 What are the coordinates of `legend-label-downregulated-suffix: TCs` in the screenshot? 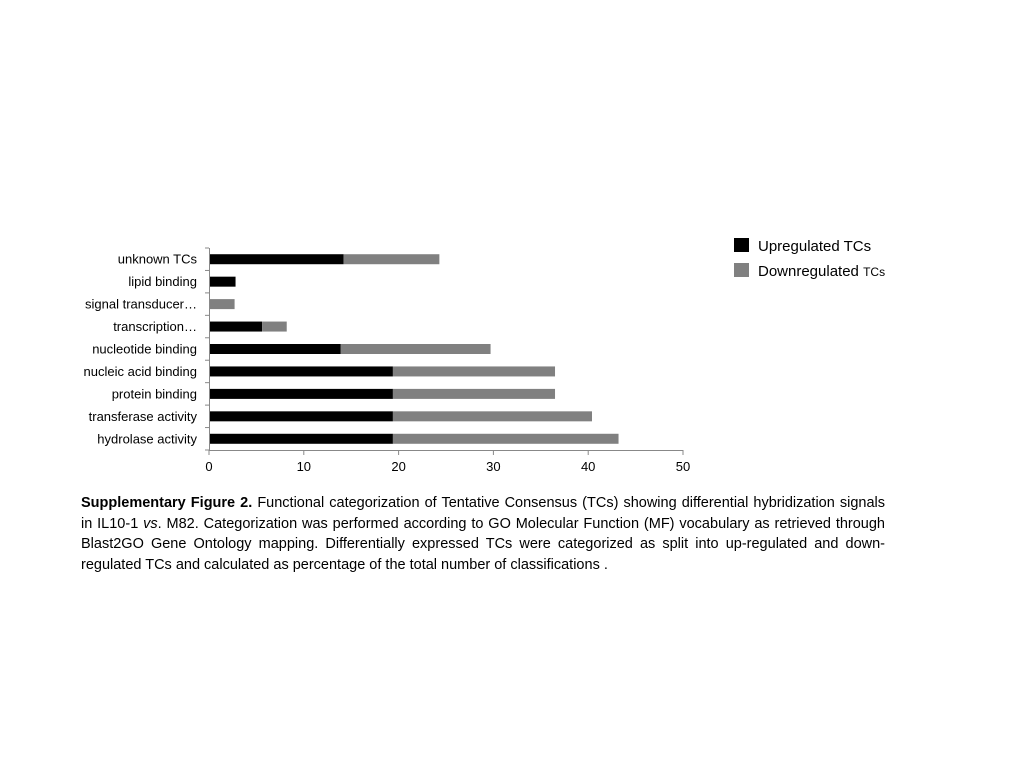 It's located at (874, 272).